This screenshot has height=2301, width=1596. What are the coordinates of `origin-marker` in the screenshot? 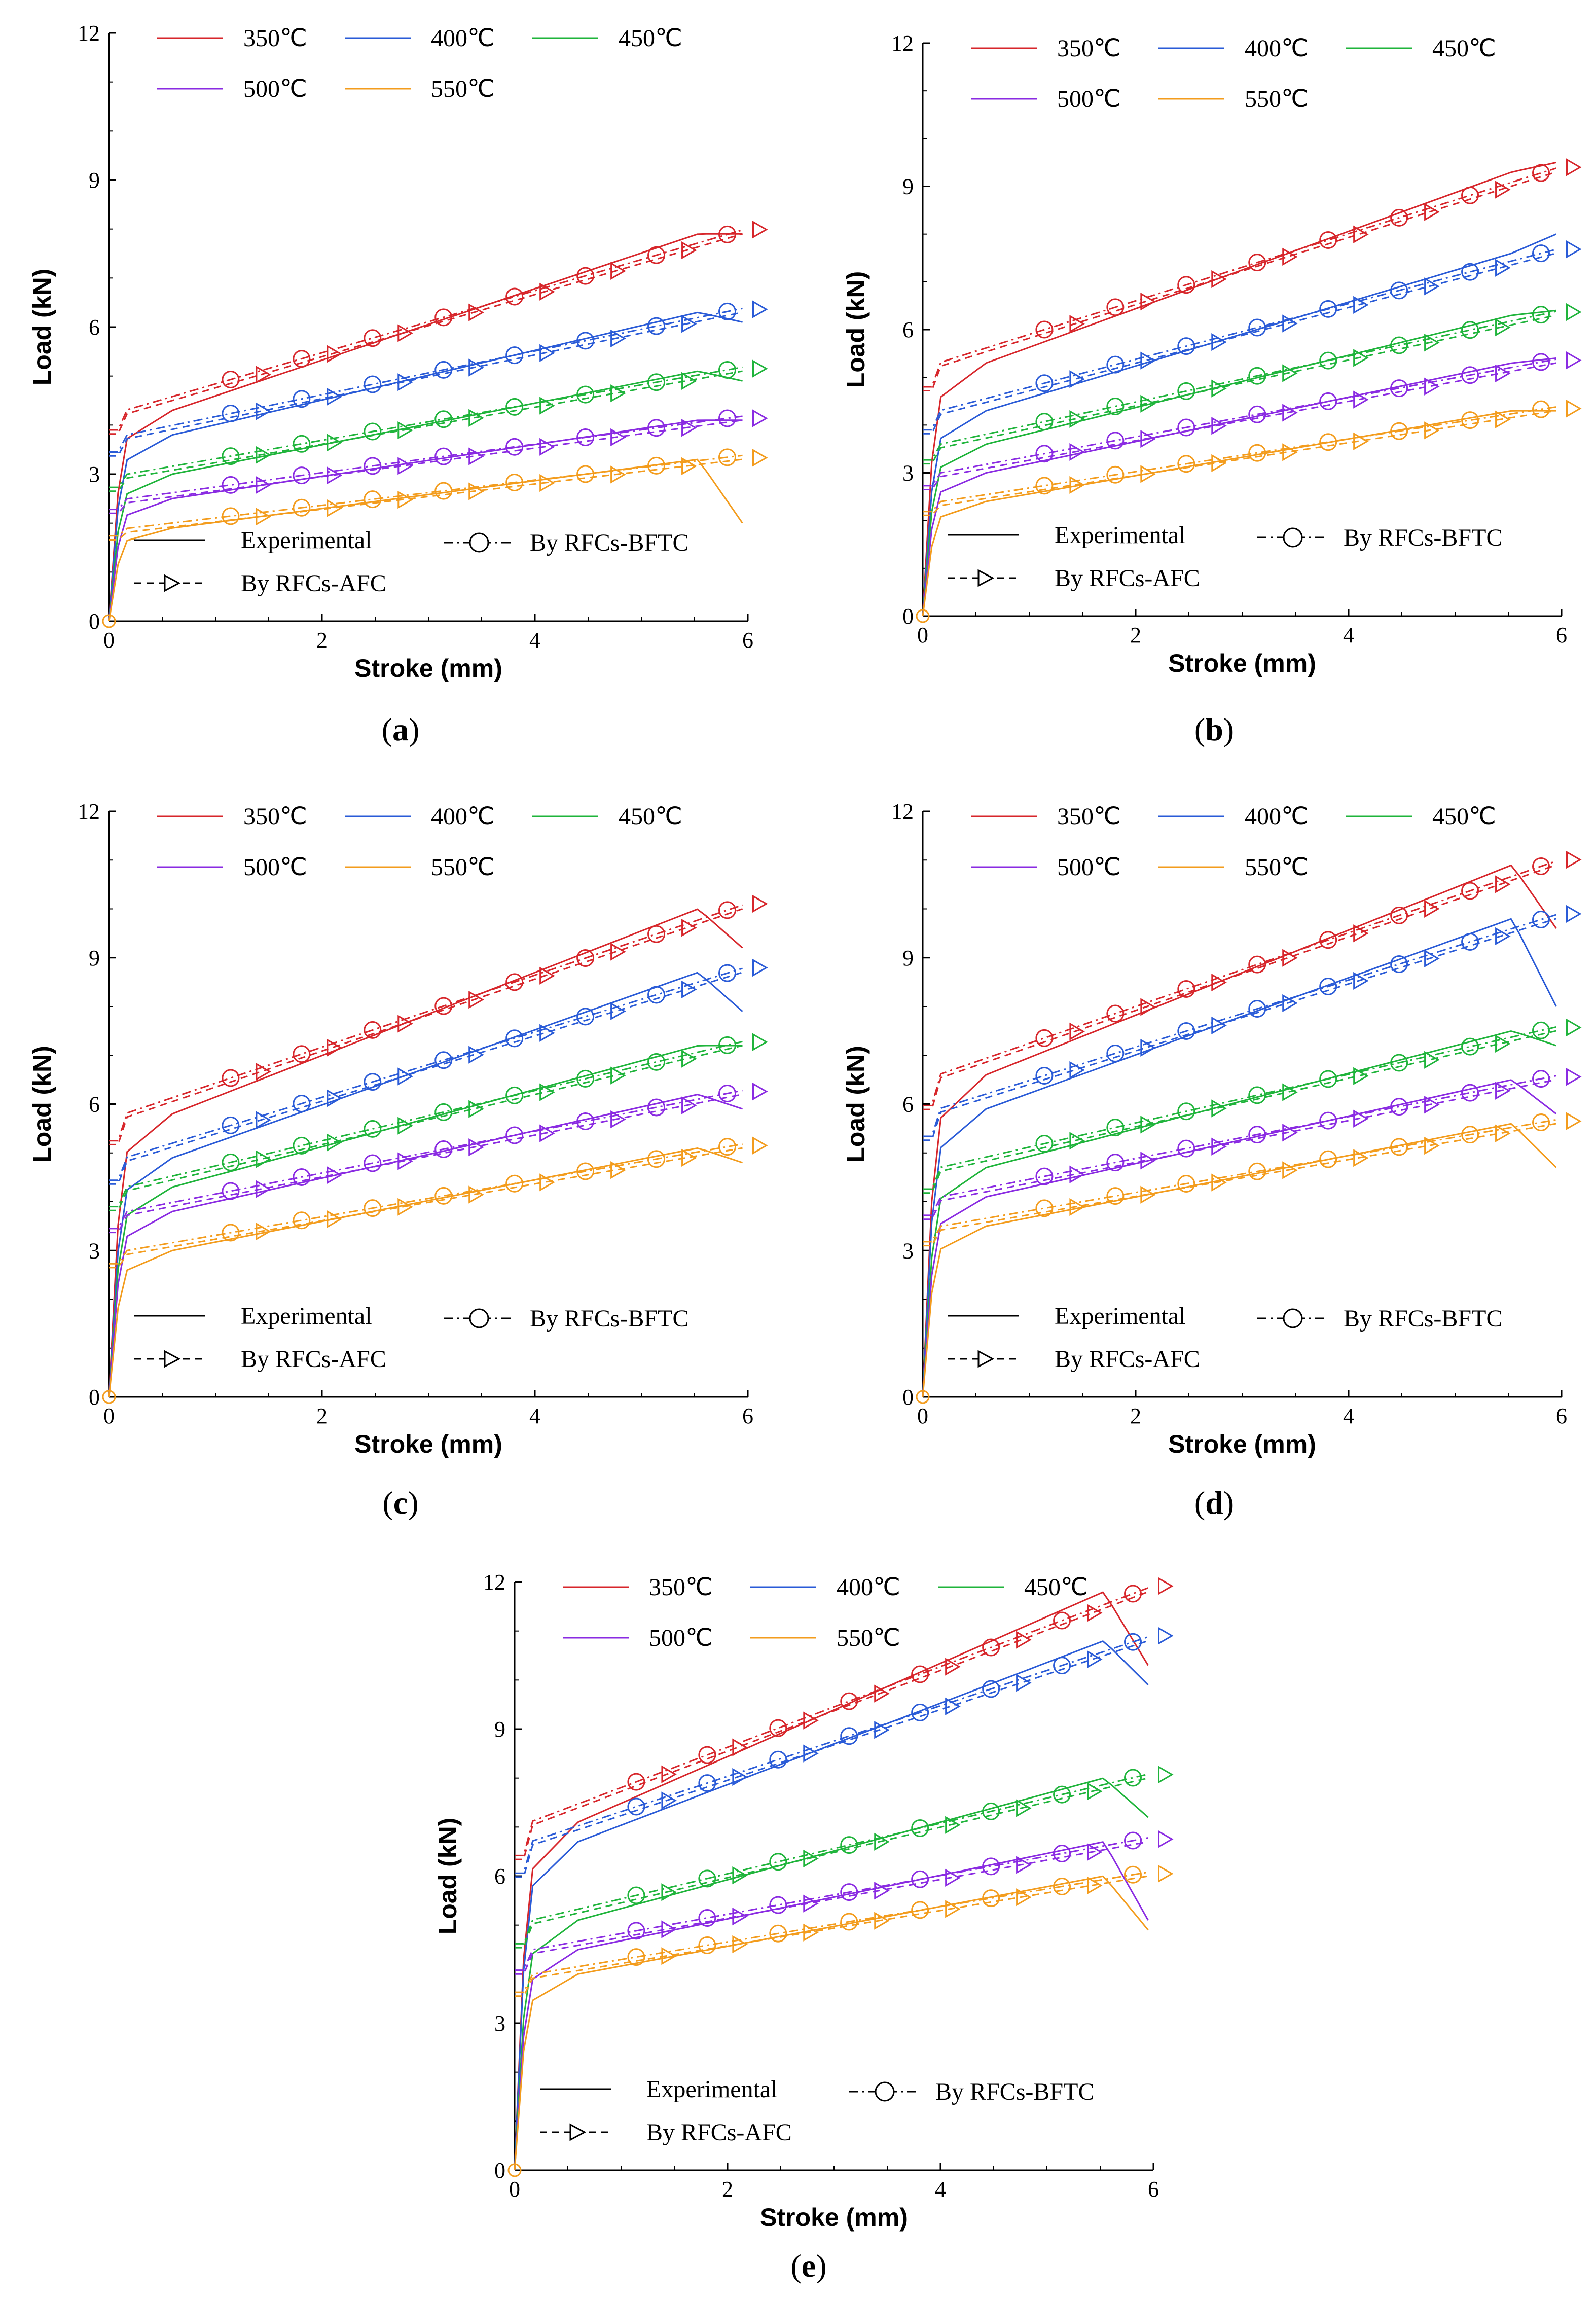 It's located at (923, 616).